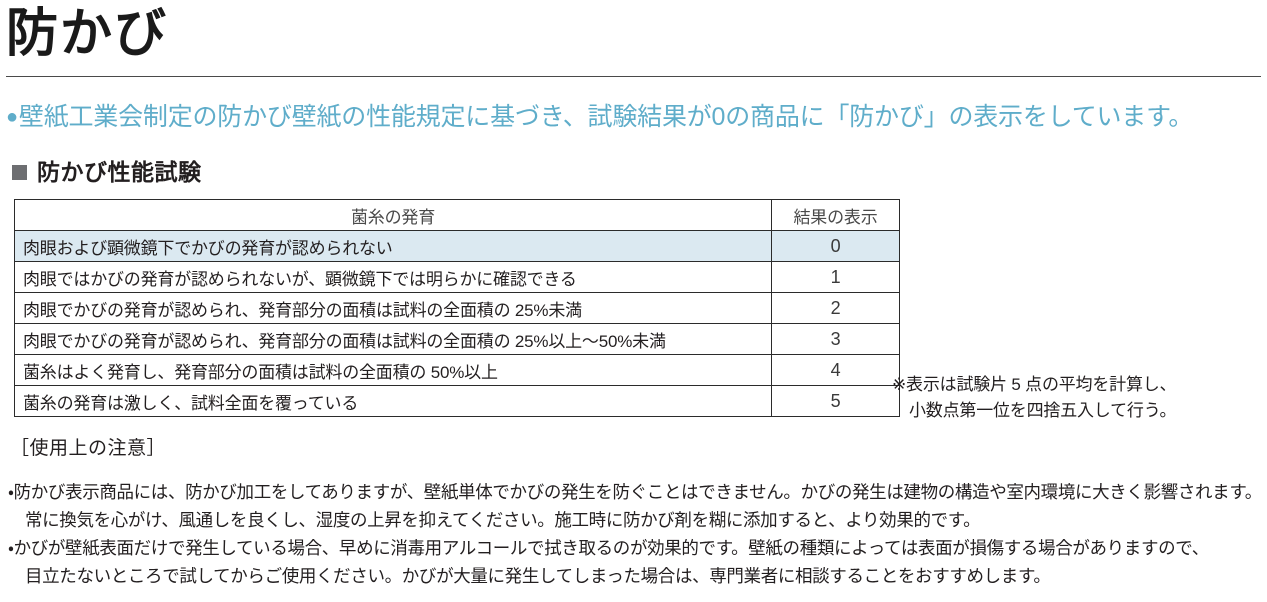 The width and height of the screenshot is (1267, 602). Describe the element at coordinates (835, 370) in the screenshot. I see `cell-score: 4` at that location.